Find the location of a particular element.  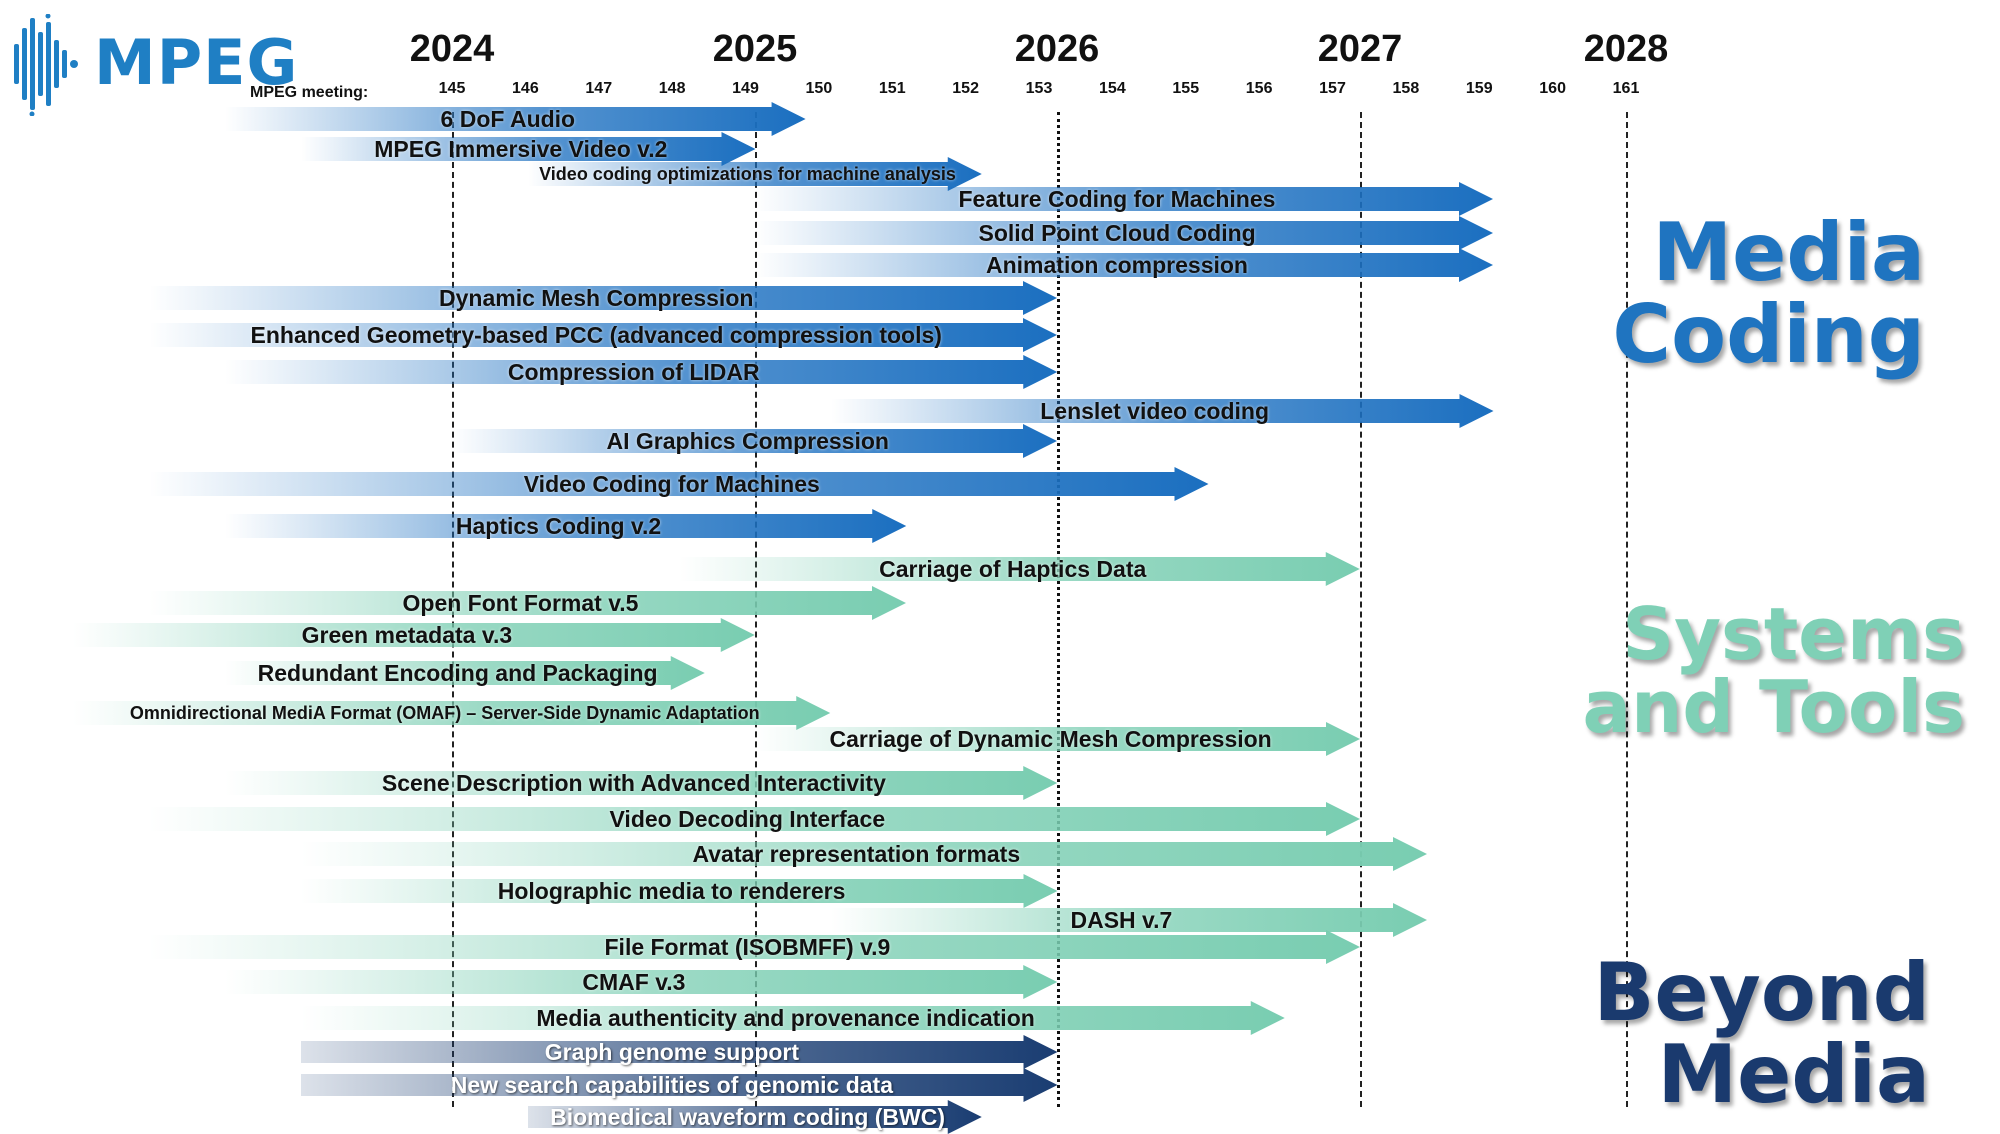

section-beyond-line-2: Media is located at coordinates (1793, 1074).